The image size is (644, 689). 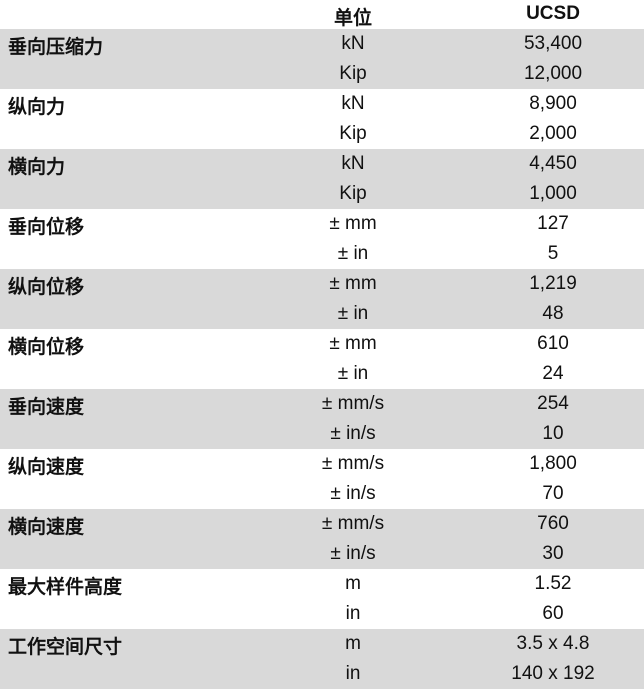 I want to click on table-group: 横向力 kN 4,450 Kip 1,000, so click(x=322, y=179).